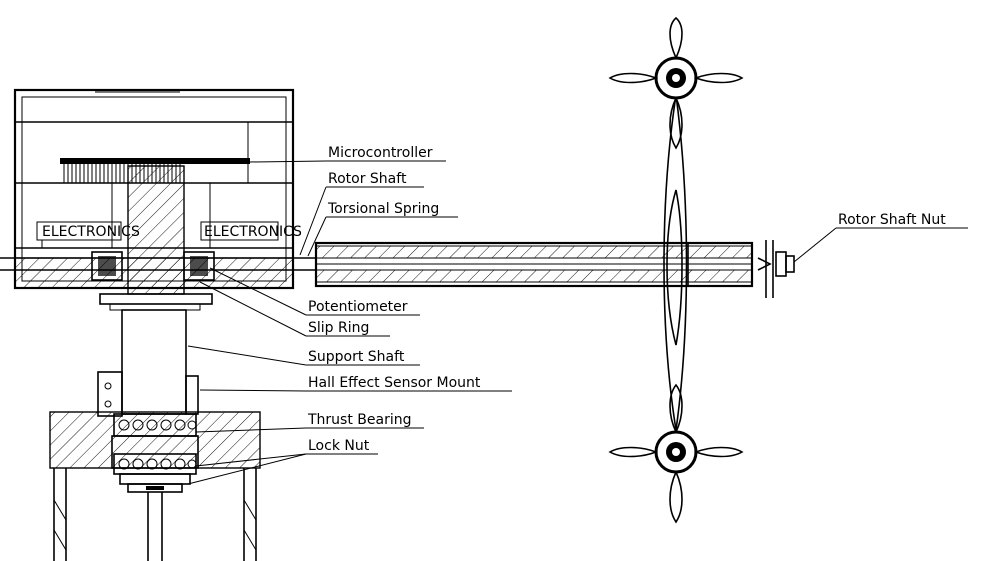  I want to click on rotor-shaft-label: Rotor Shaft, so click(367, 179).